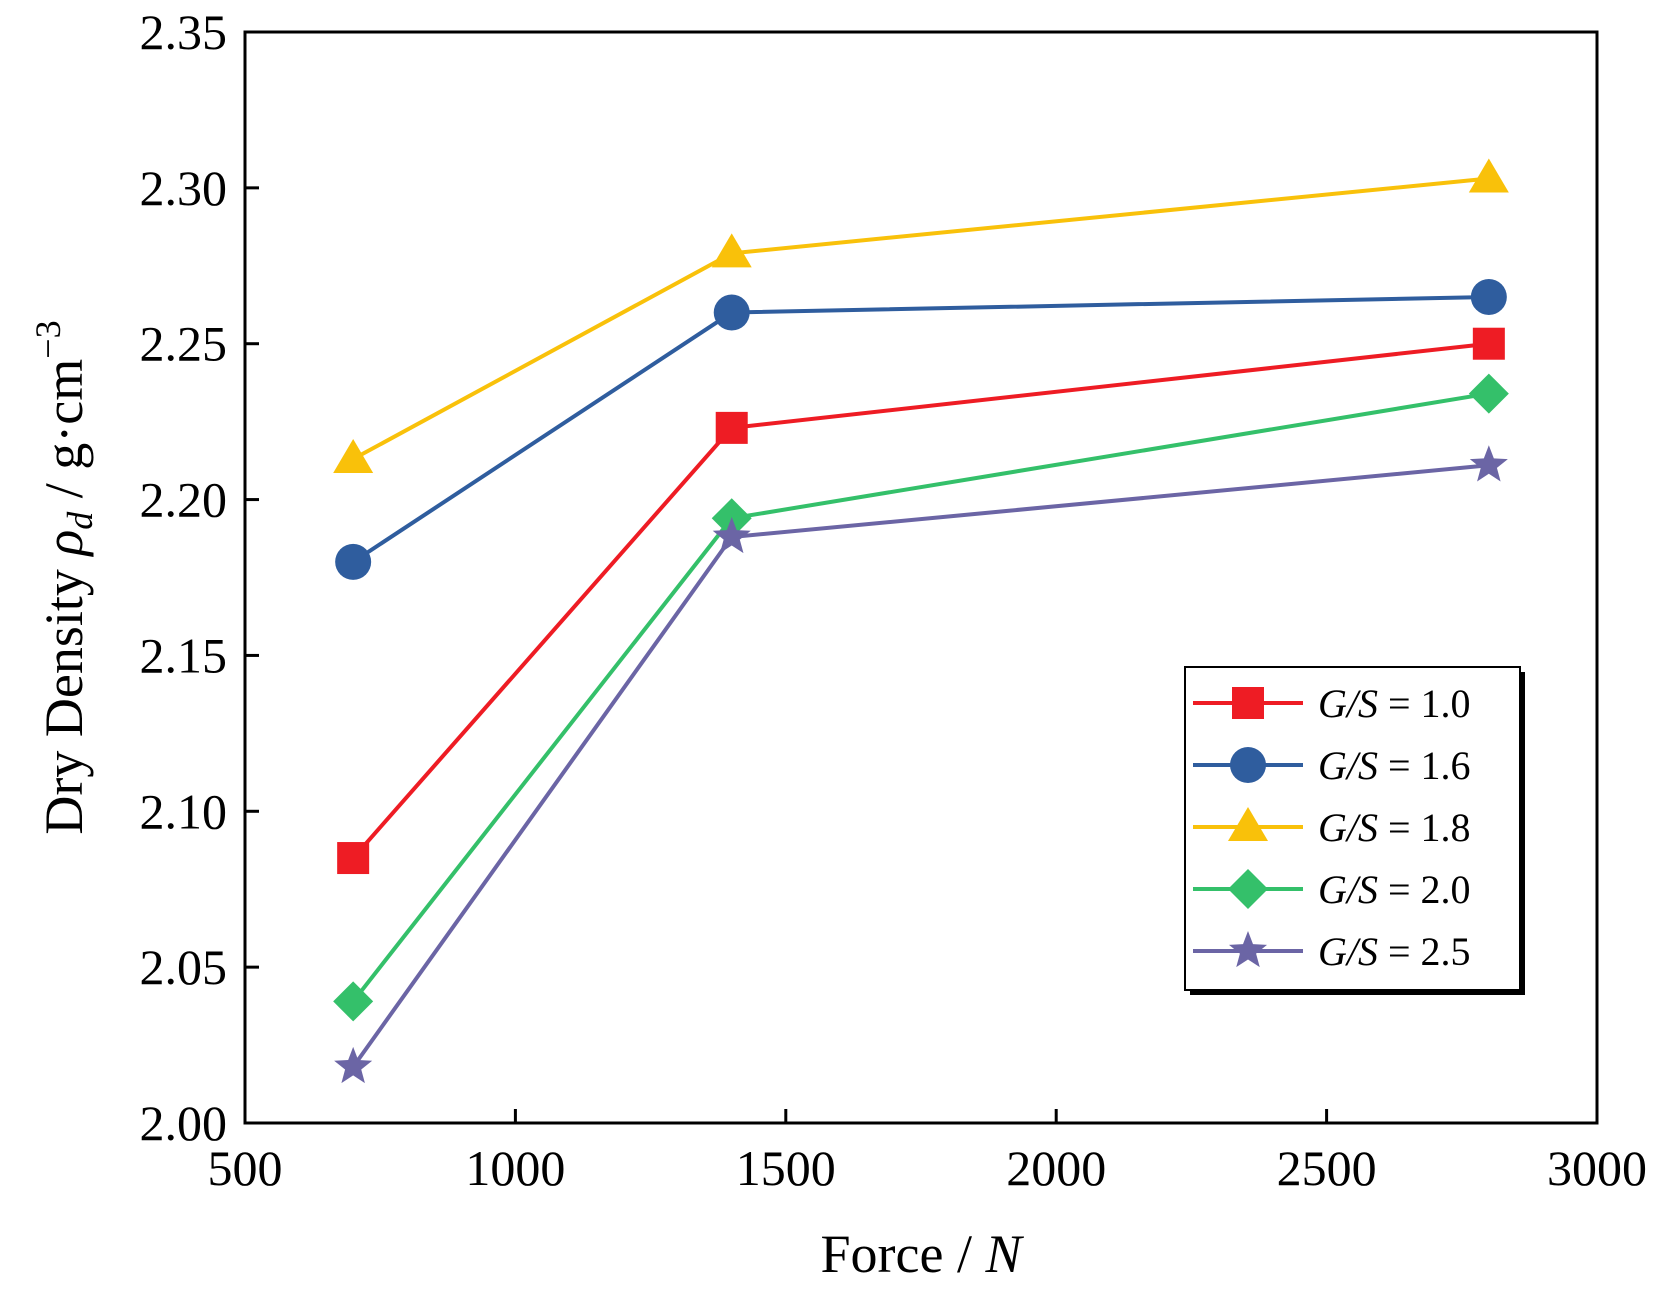  I want to click on y-tick-label: 2.25, so click(184, 344).